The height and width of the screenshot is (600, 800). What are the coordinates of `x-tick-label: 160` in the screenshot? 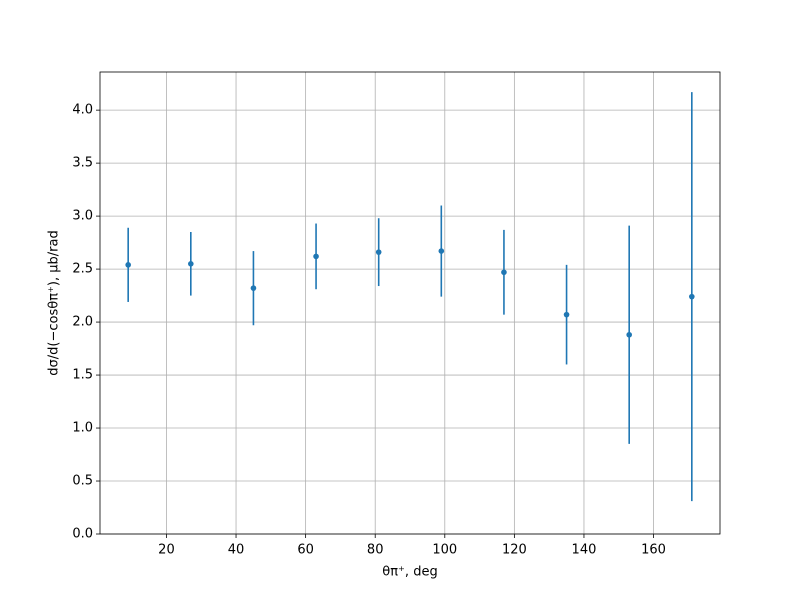 It's located at (653, 550).